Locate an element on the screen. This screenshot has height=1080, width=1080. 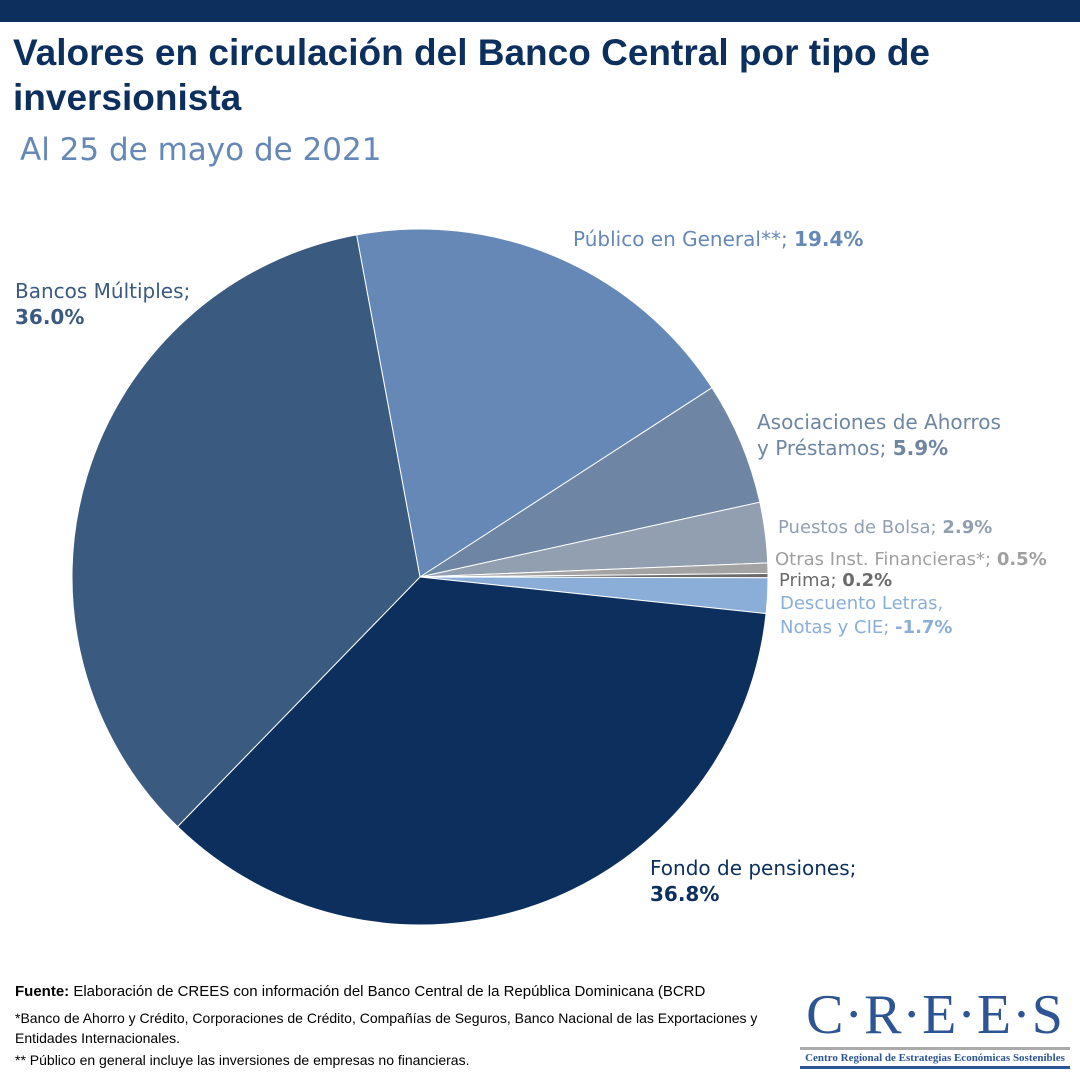
label-publico: Público en General**; 19.4% is located at coordinates (718, 239).